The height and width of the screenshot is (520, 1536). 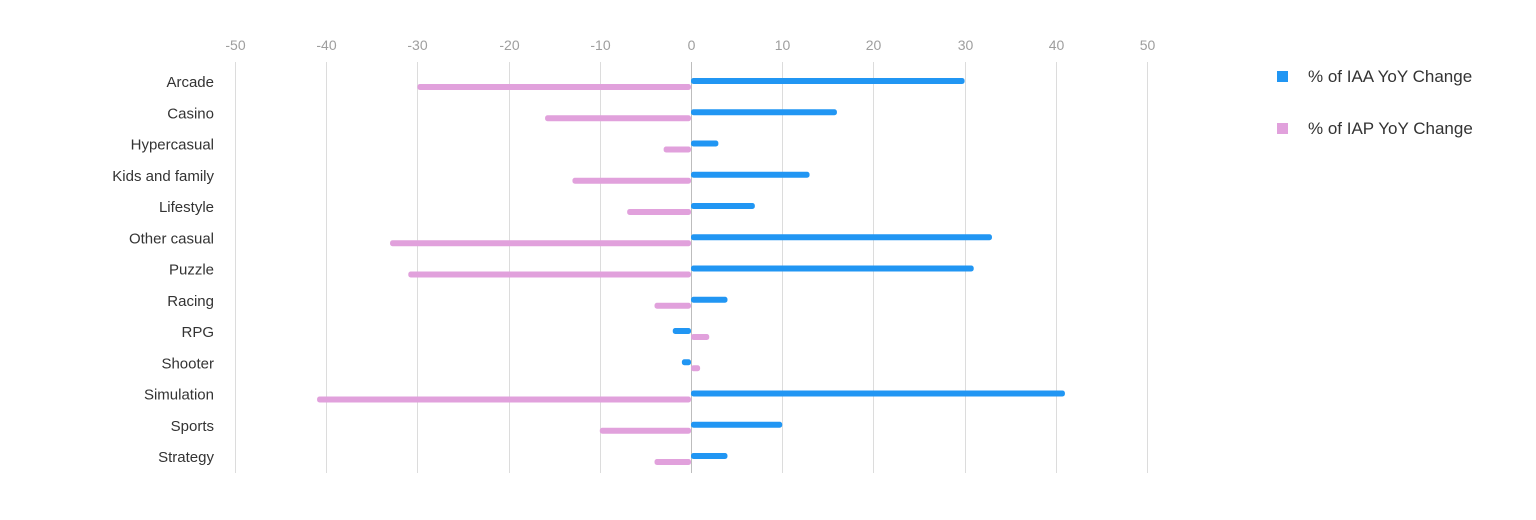 What do you see at coordinates (783, 45) in the screenshot?
I see `x-tick-label: 10` at bounding box center [783, 45].